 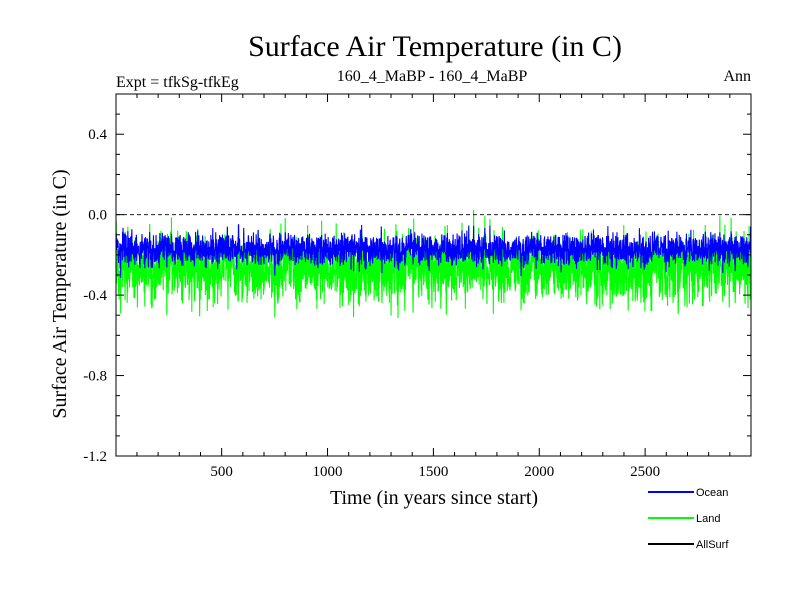 I want to click on y-tick-label: -1.2, so click(x=95, y=457).